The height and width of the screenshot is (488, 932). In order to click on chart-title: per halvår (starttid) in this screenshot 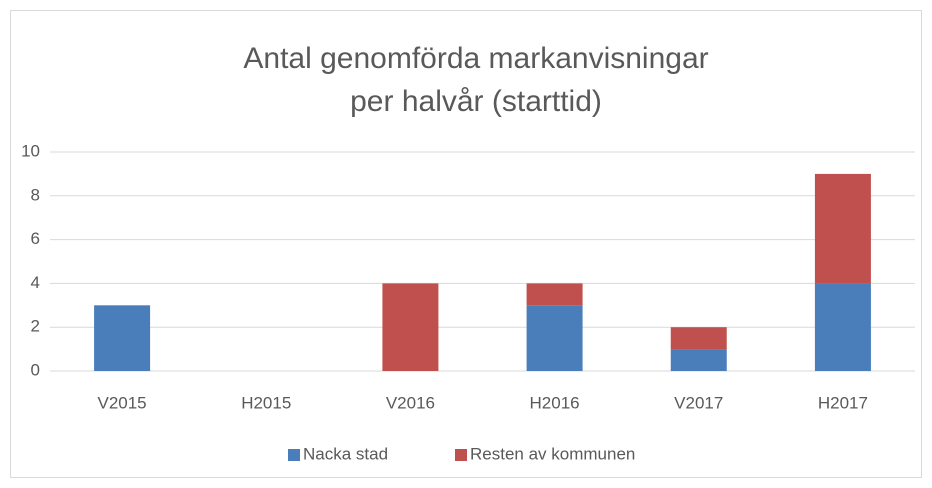, I will do `click(476, 101)`.